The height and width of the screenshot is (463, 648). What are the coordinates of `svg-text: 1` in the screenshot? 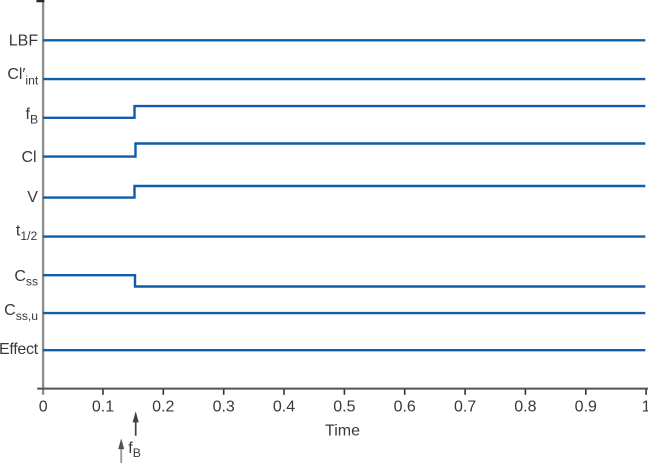 It's located at (645, 407).